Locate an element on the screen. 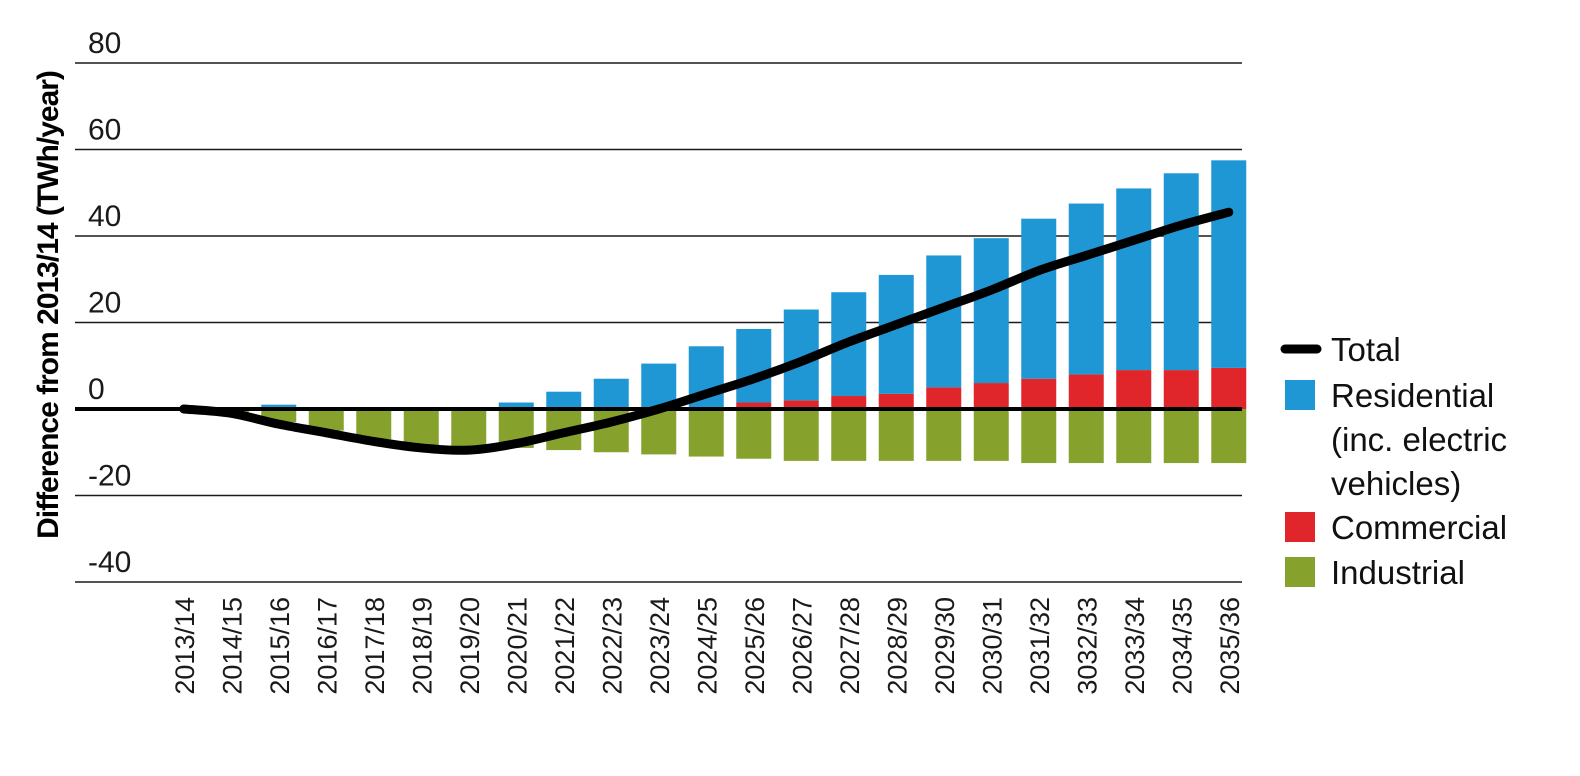 The image size is (1580, 776). x-tick-label: 2033/34 is located at coordinates (1135, 646).